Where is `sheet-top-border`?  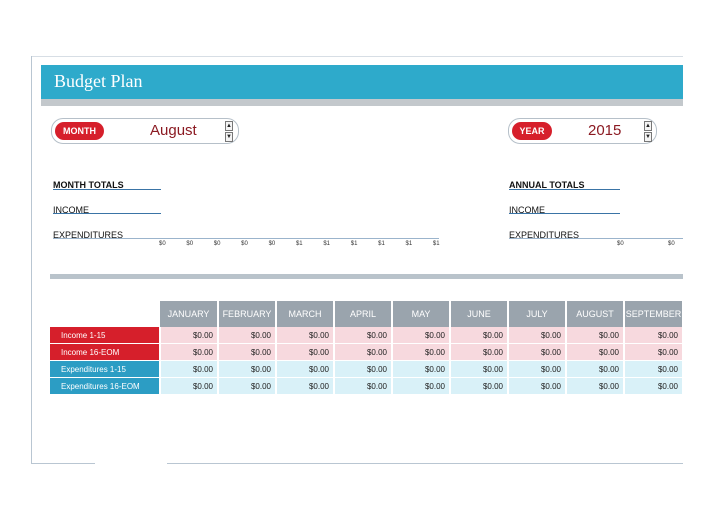 sheet-top-border is located at coordinates (357, 56).